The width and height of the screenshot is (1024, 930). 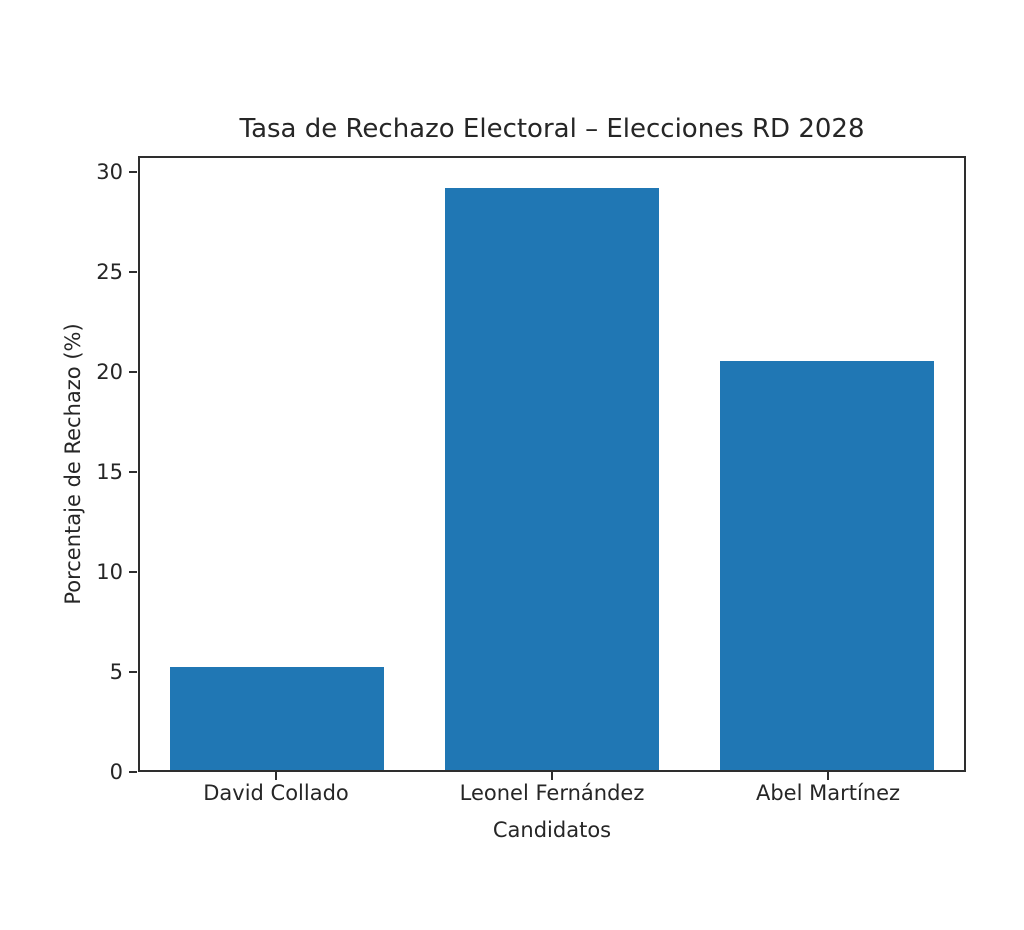 I want to click on y-tick-label: 0, so click(x=116, y=772).